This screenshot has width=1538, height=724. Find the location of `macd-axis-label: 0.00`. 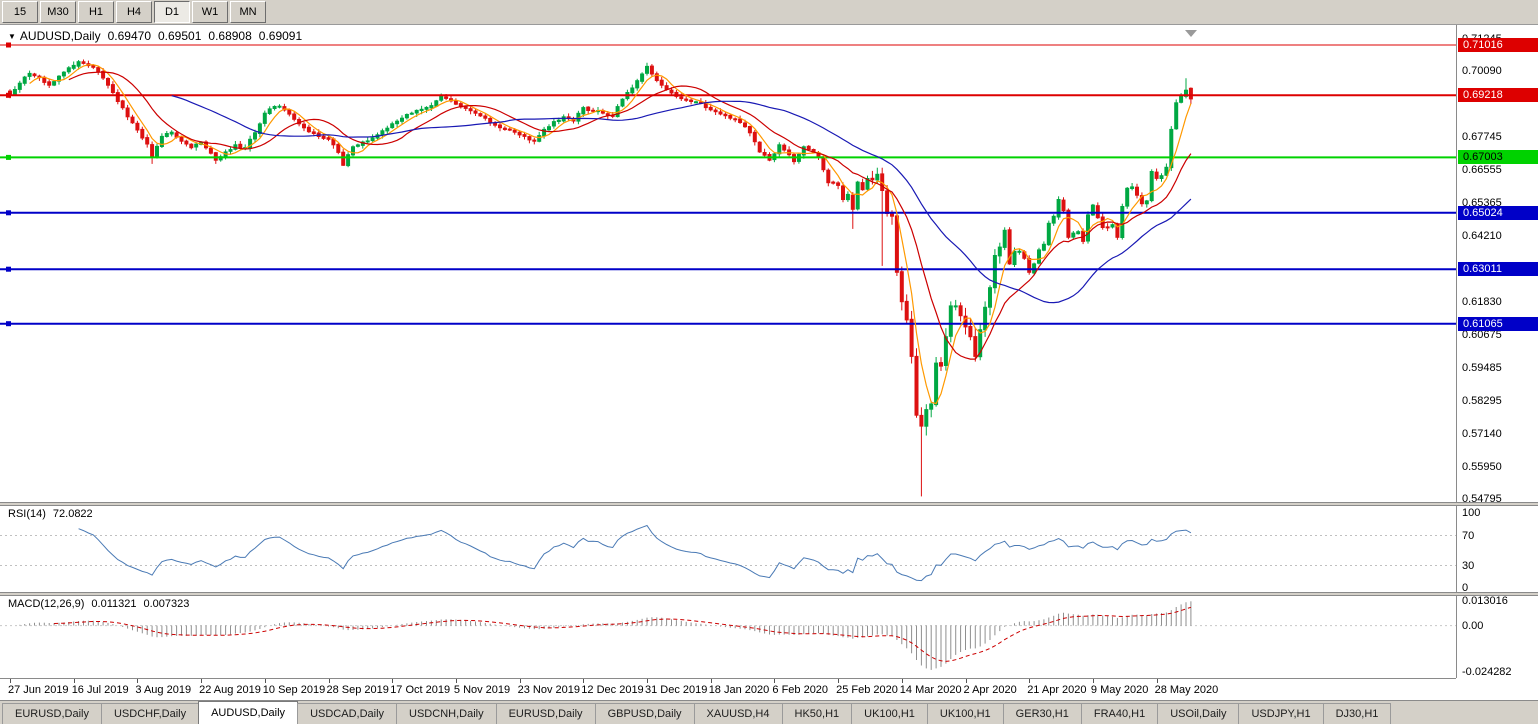

macd-axis-label: 0.00 is located at coordinates (1473, 625).